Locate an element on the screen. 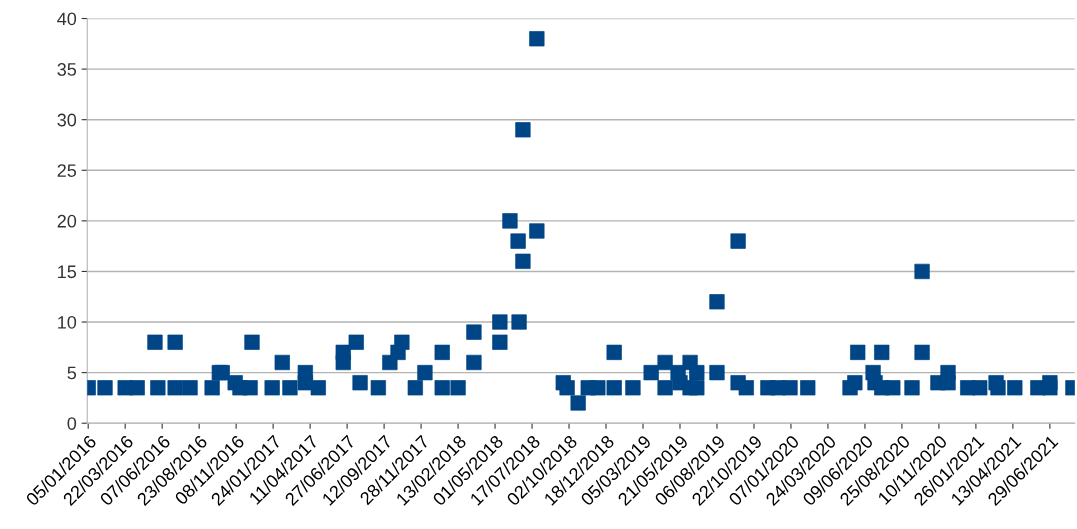 This screenshot has height=529, width=1077. y-tick-label: 5 is located at coordinates (72, 373).